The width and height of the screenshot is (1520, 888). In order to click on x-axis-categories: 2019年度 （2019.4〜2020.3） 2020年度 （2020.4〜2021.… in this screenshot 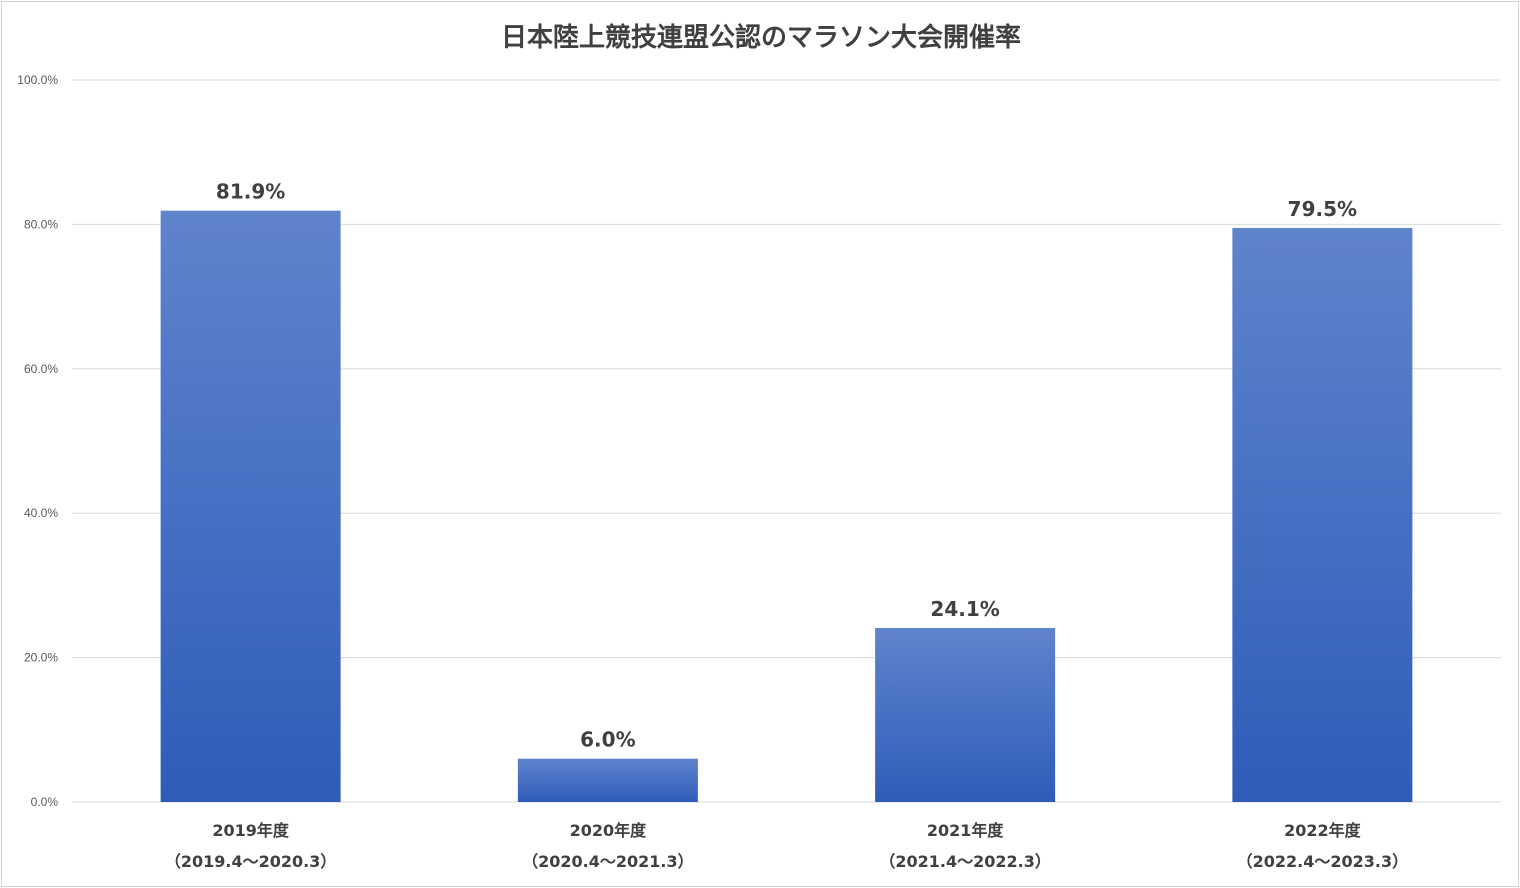, I will do `click(786, 846)`.